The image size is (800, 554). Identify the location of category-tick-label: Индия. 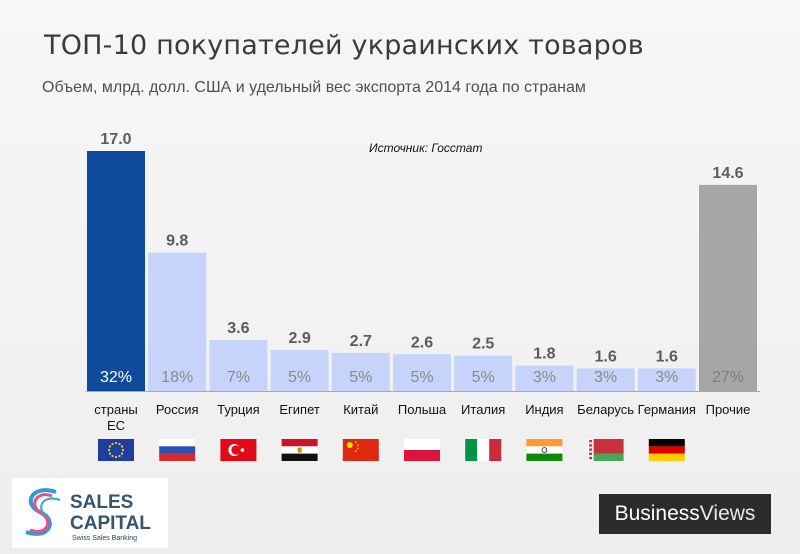
(544, 409).